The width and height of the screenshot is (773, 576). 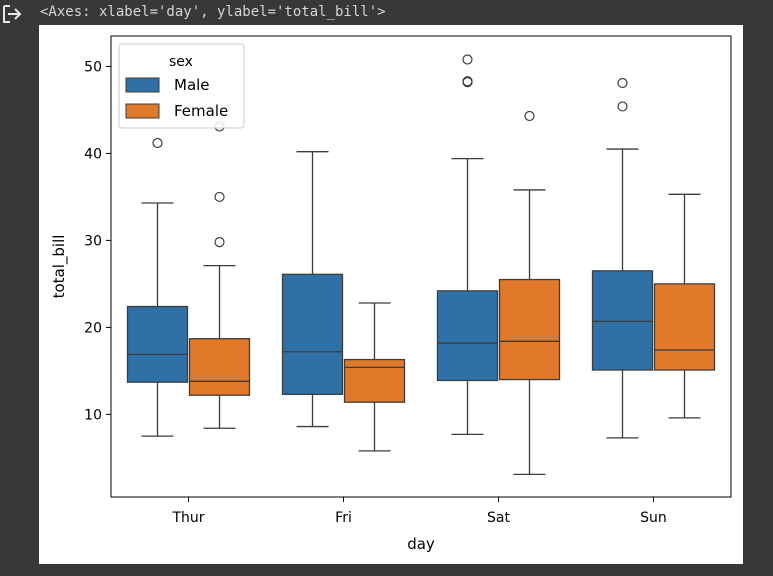 I want to click on box-male-sat, so click(x=467, y=245).